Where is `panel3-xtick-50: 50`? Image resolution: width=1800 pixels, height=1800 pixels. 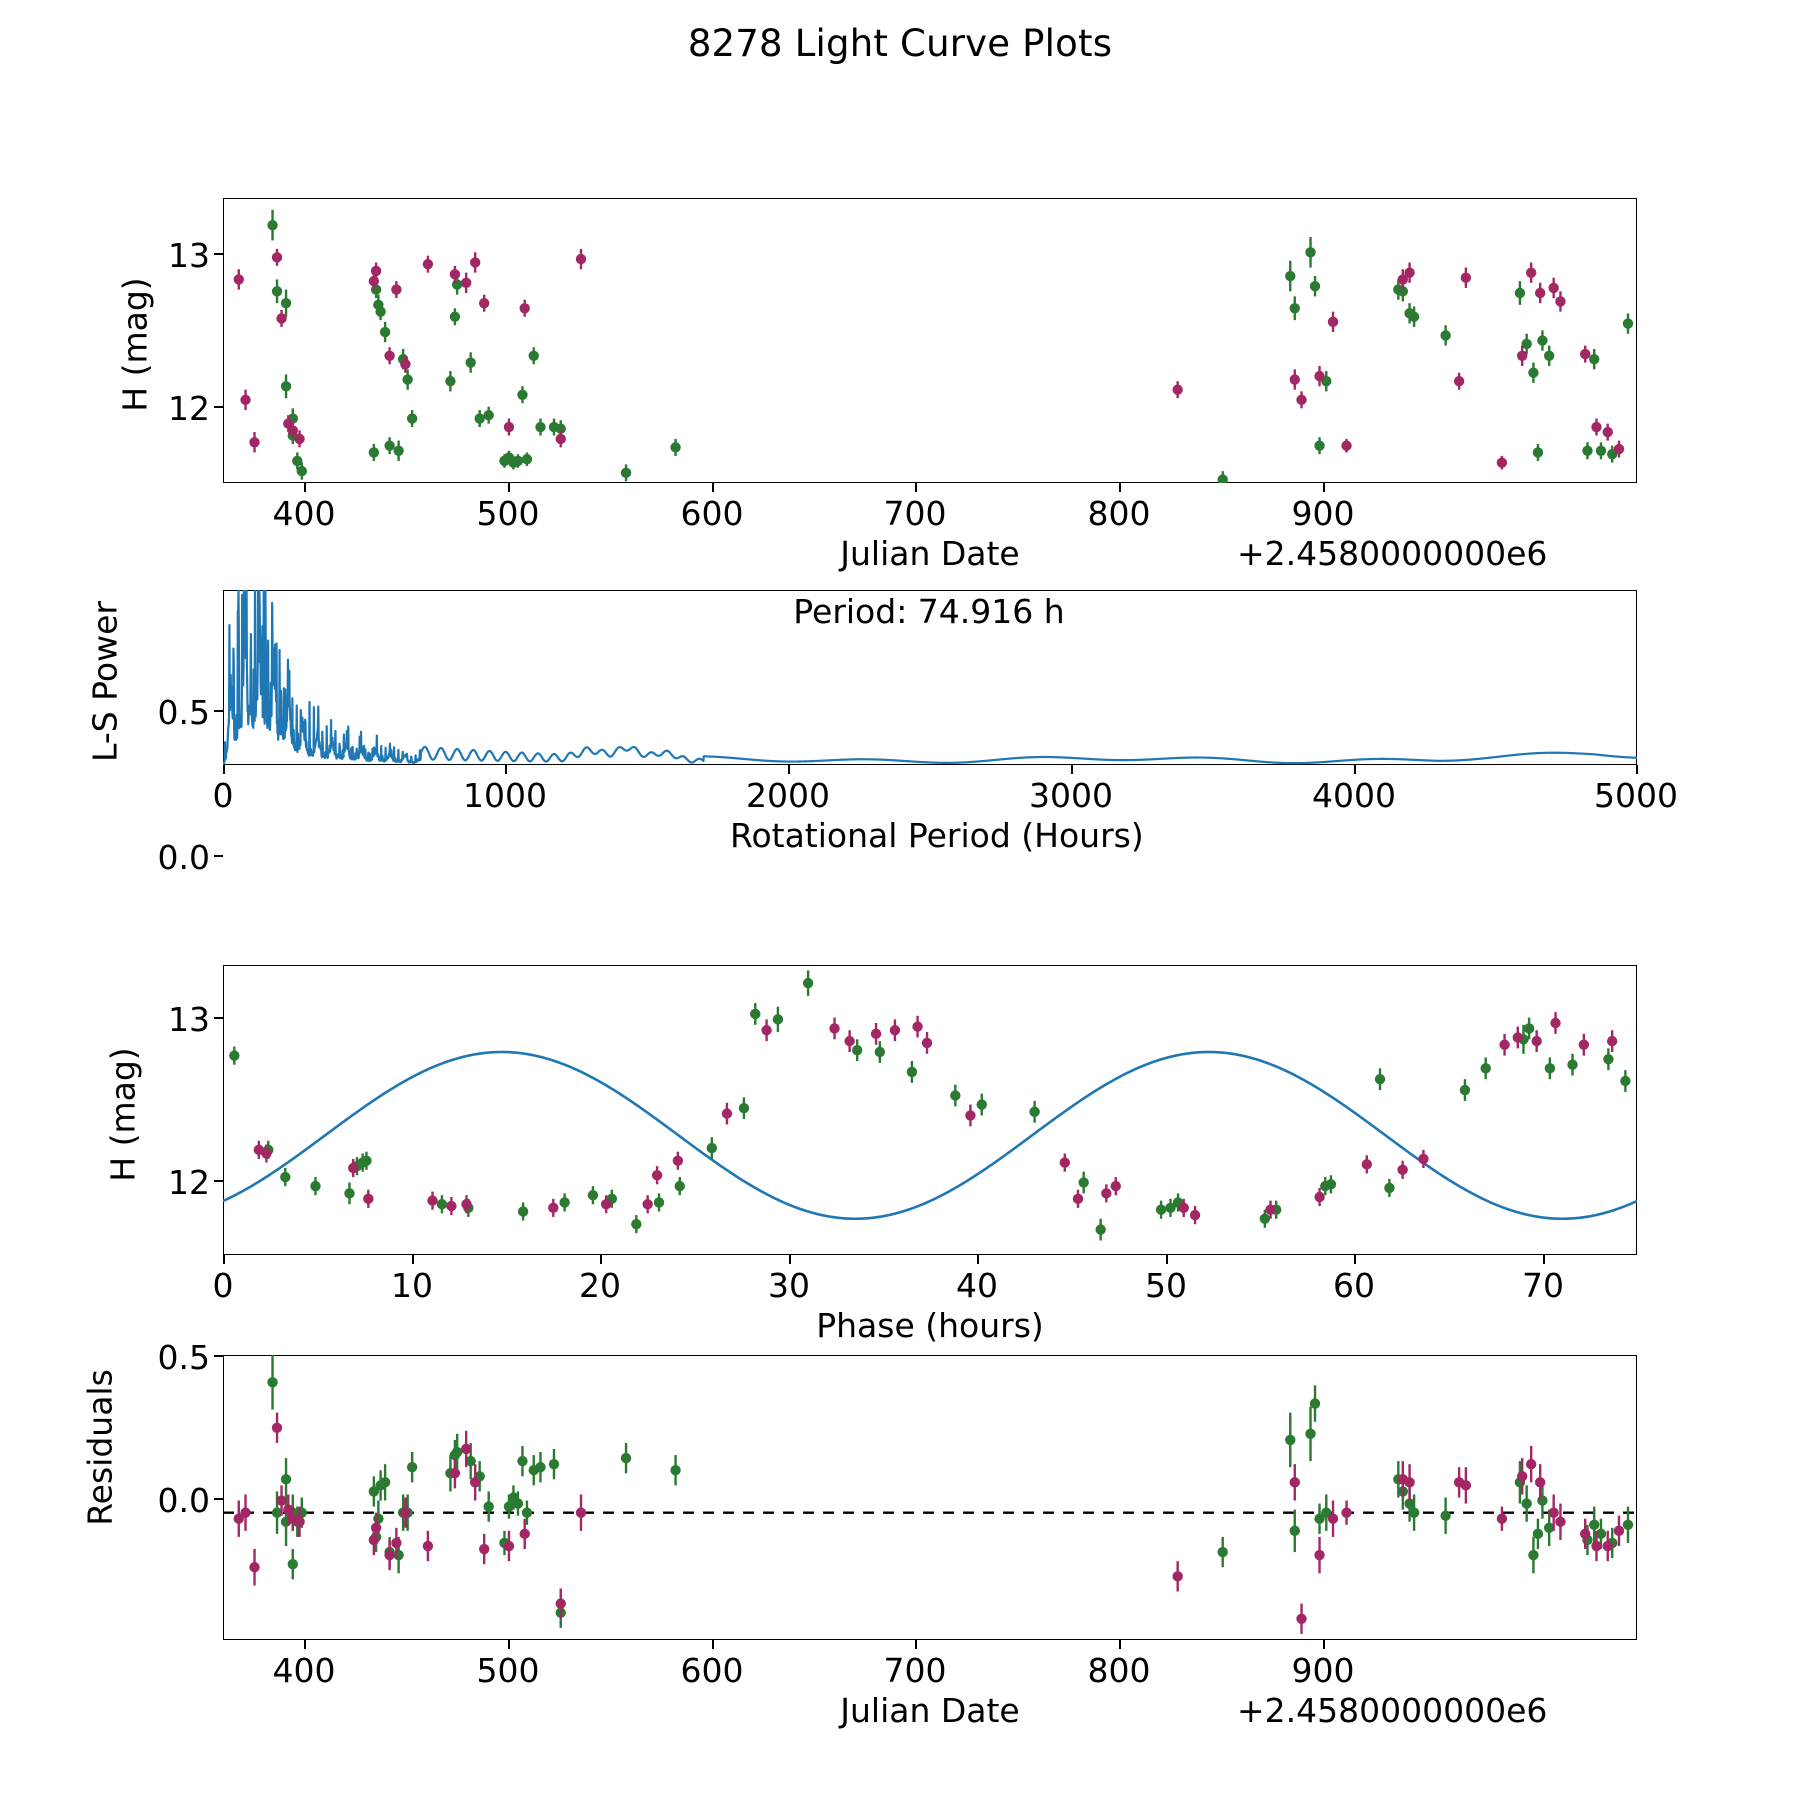
panel3-xtick-50: 50 is located at coordinates (1166, 1285).